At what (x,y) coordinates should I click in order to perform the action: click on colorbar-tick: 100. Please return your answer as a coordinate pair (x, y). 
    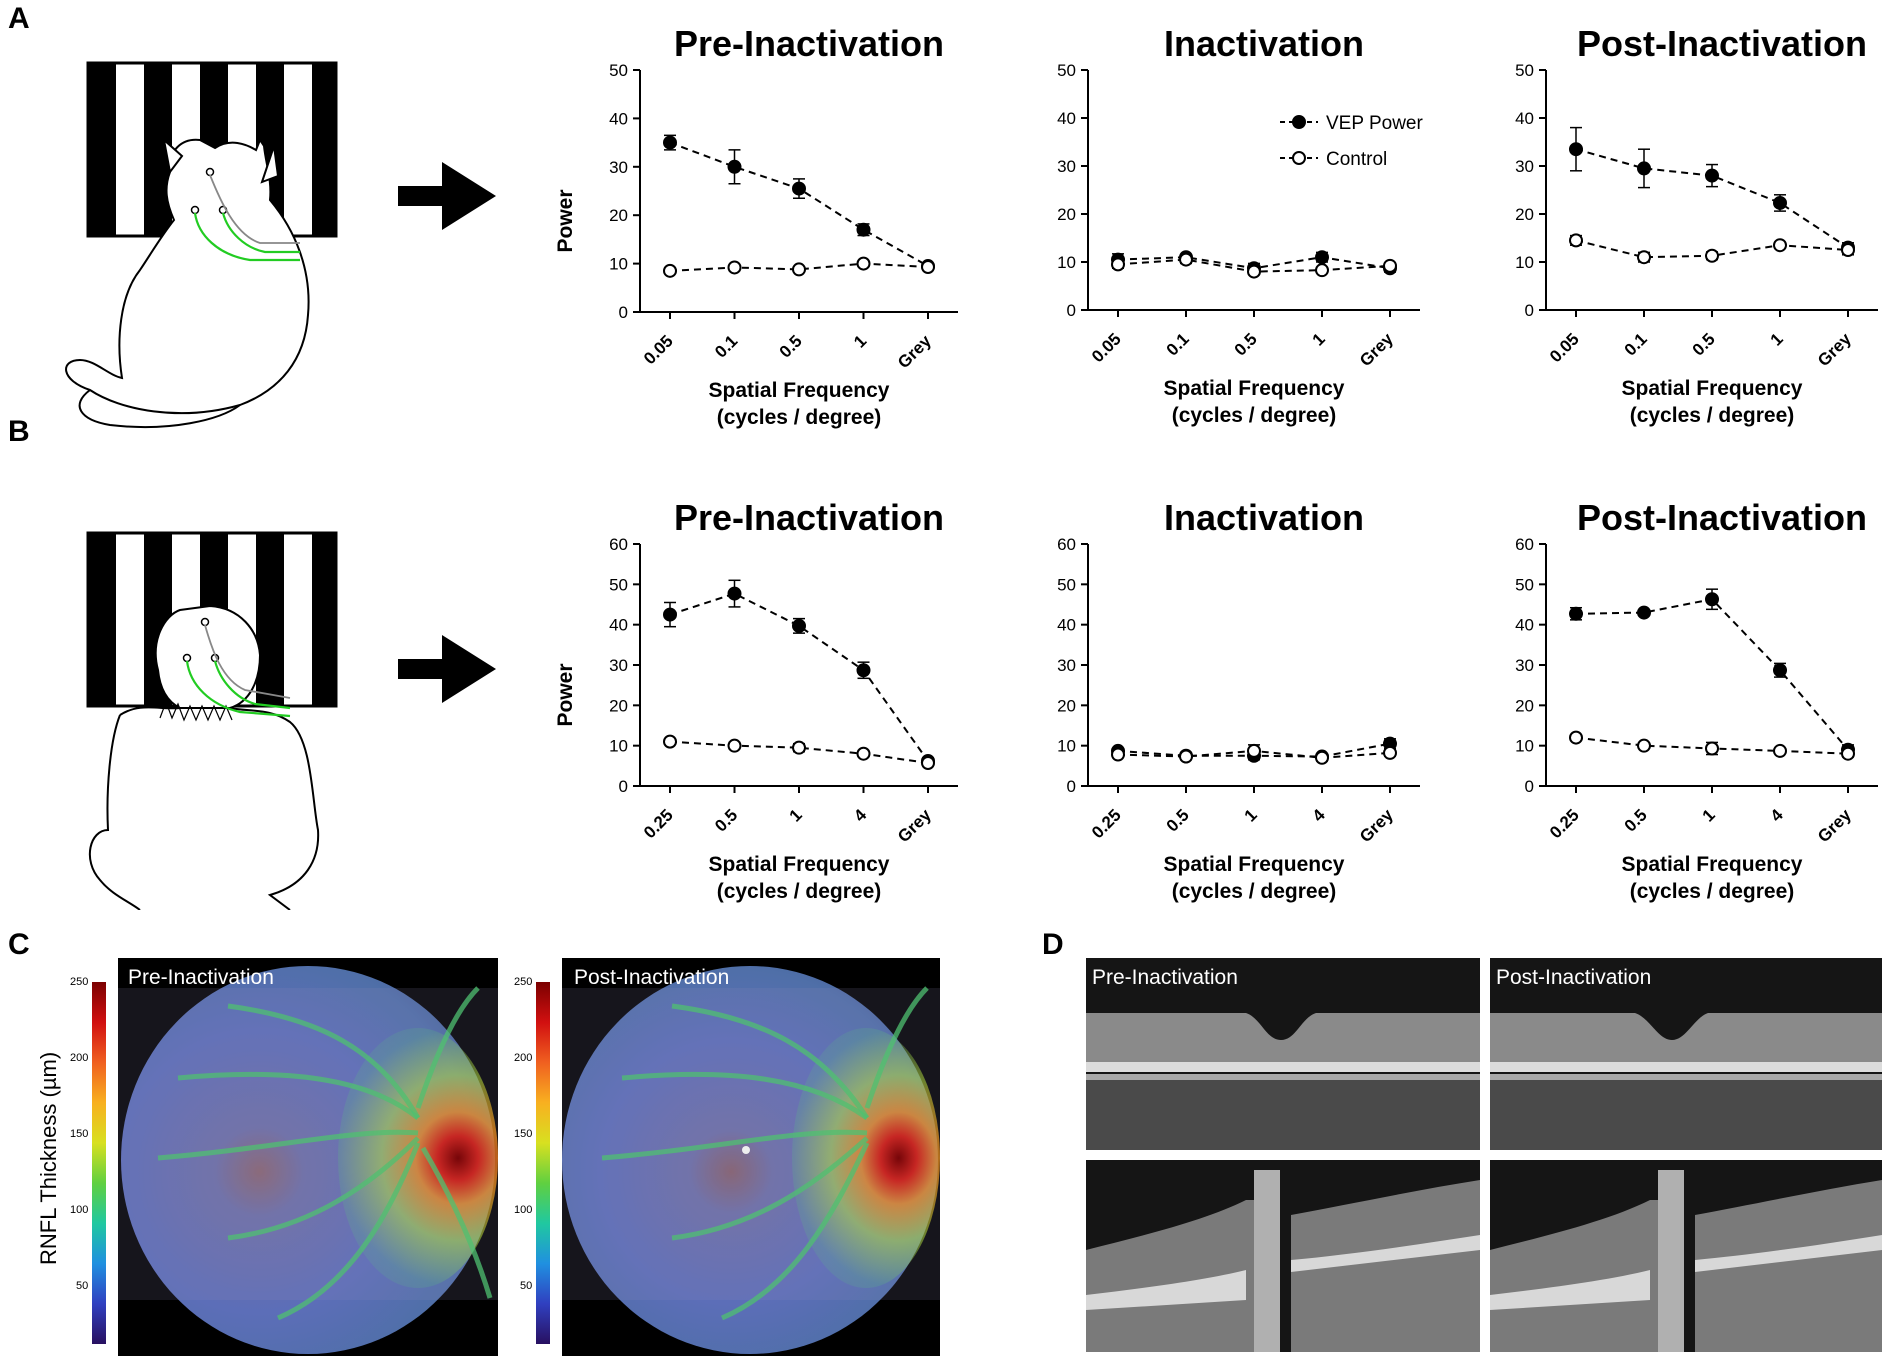
    Looking at the image, I should click on (79, 1210).